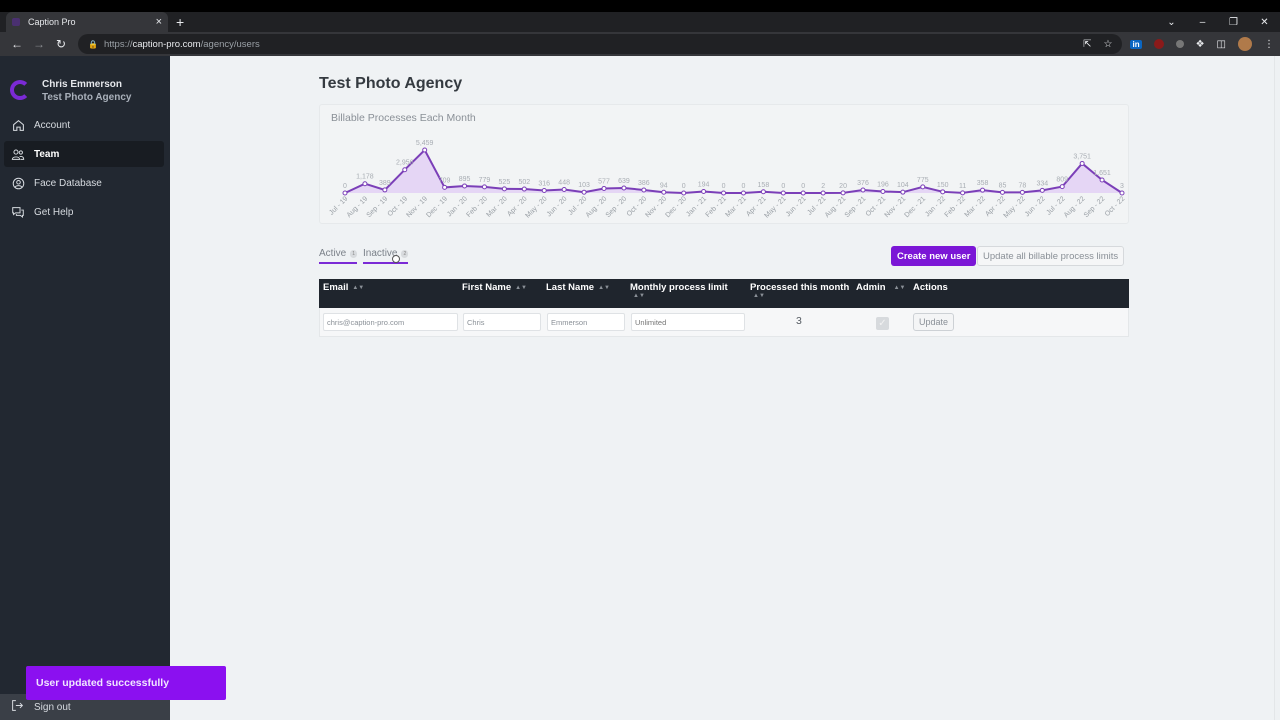 Image resolution: width=1280 pixels, height=720 pixels. I want to click on sidebar-item-label: Get Help, so click(54, 212).